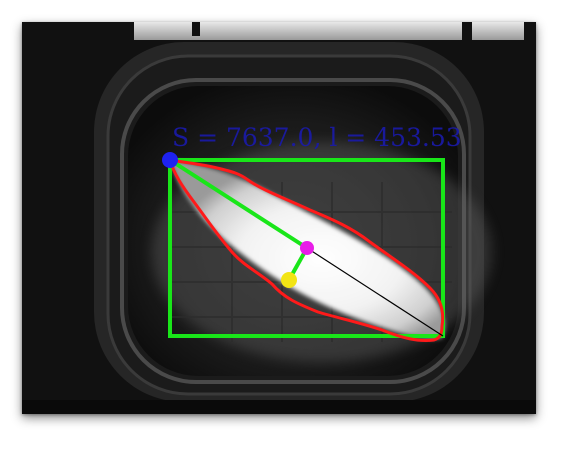  Describe the element at coordinates (467, 31) in the screenshot. I see `top-tape-gap-right` at that location.